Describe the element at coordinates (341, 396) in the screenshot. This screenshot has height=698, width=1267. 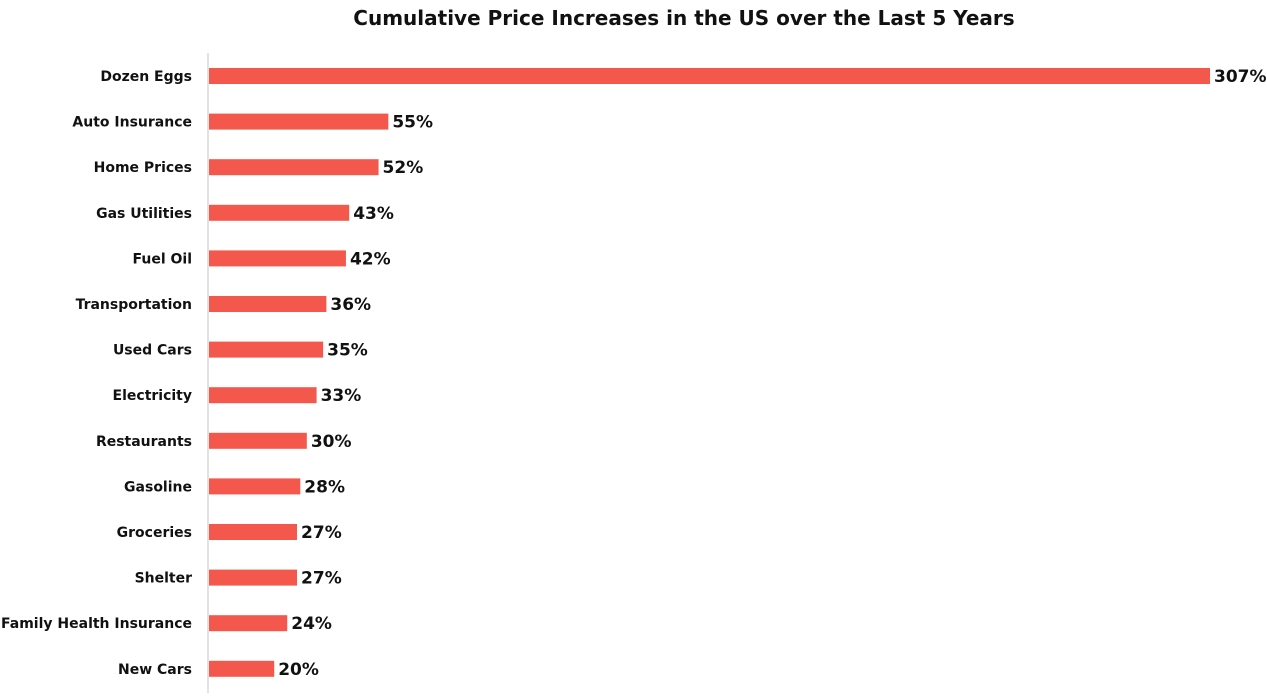
I see `data-label: 33%` at that location.